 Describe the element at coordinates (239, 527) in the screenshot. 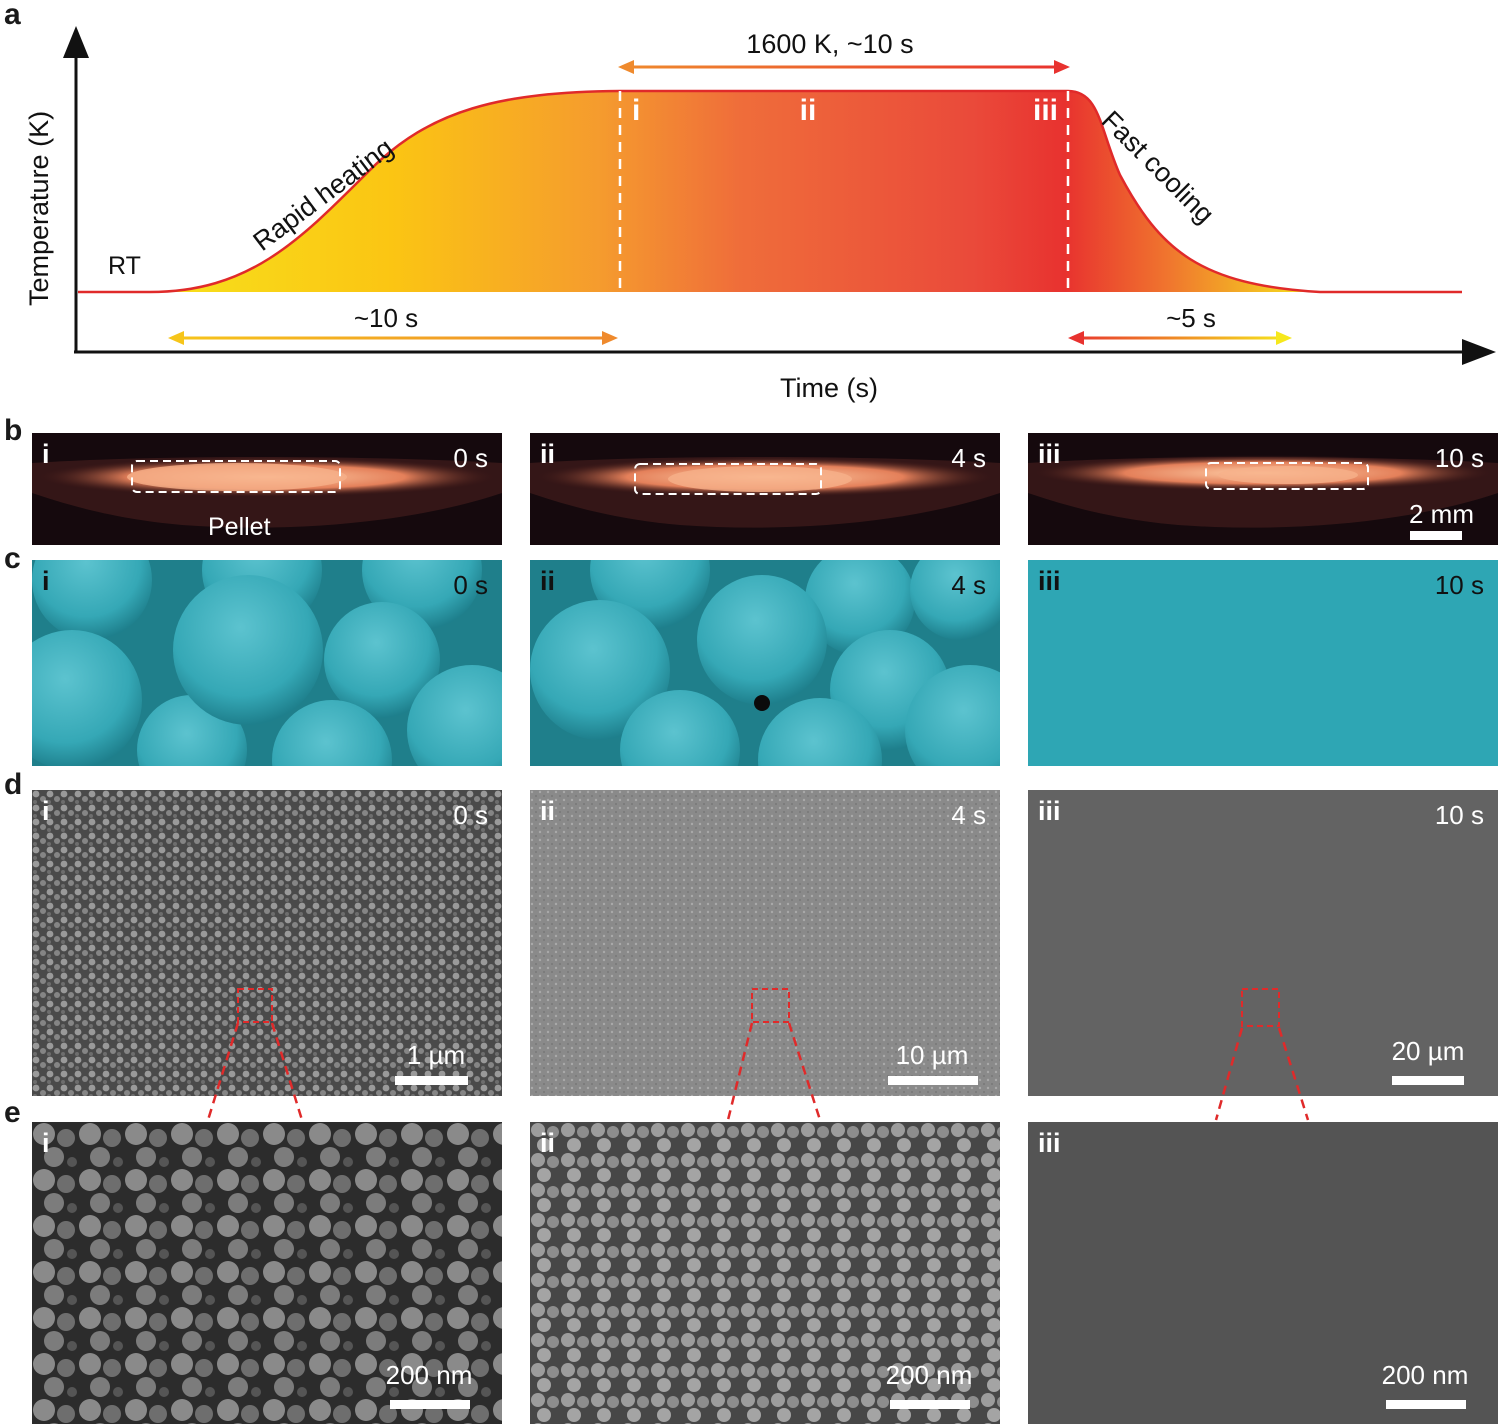

I see `pellet-label: Pellet` at that location.